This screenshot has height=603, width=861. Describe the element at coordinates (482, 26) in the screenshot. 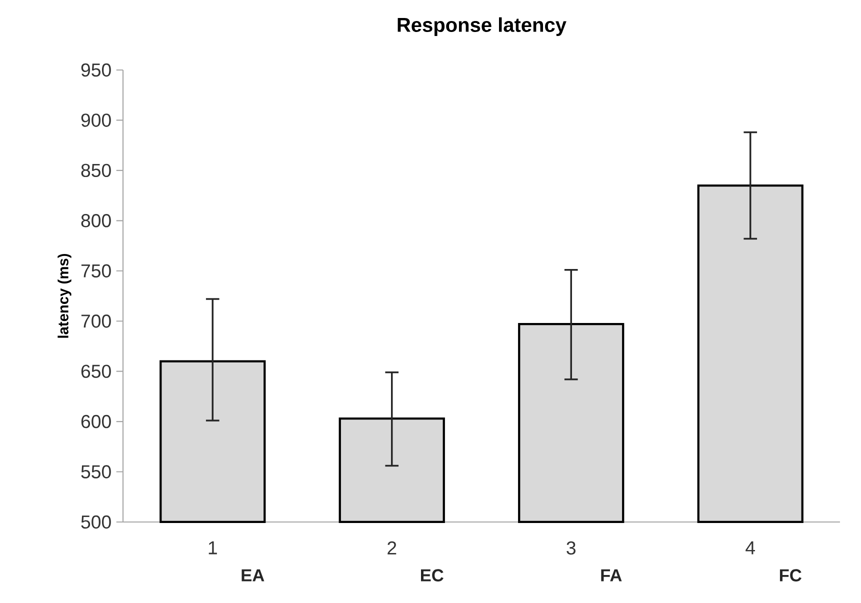

I see `chart-title: Response latency` at that location.